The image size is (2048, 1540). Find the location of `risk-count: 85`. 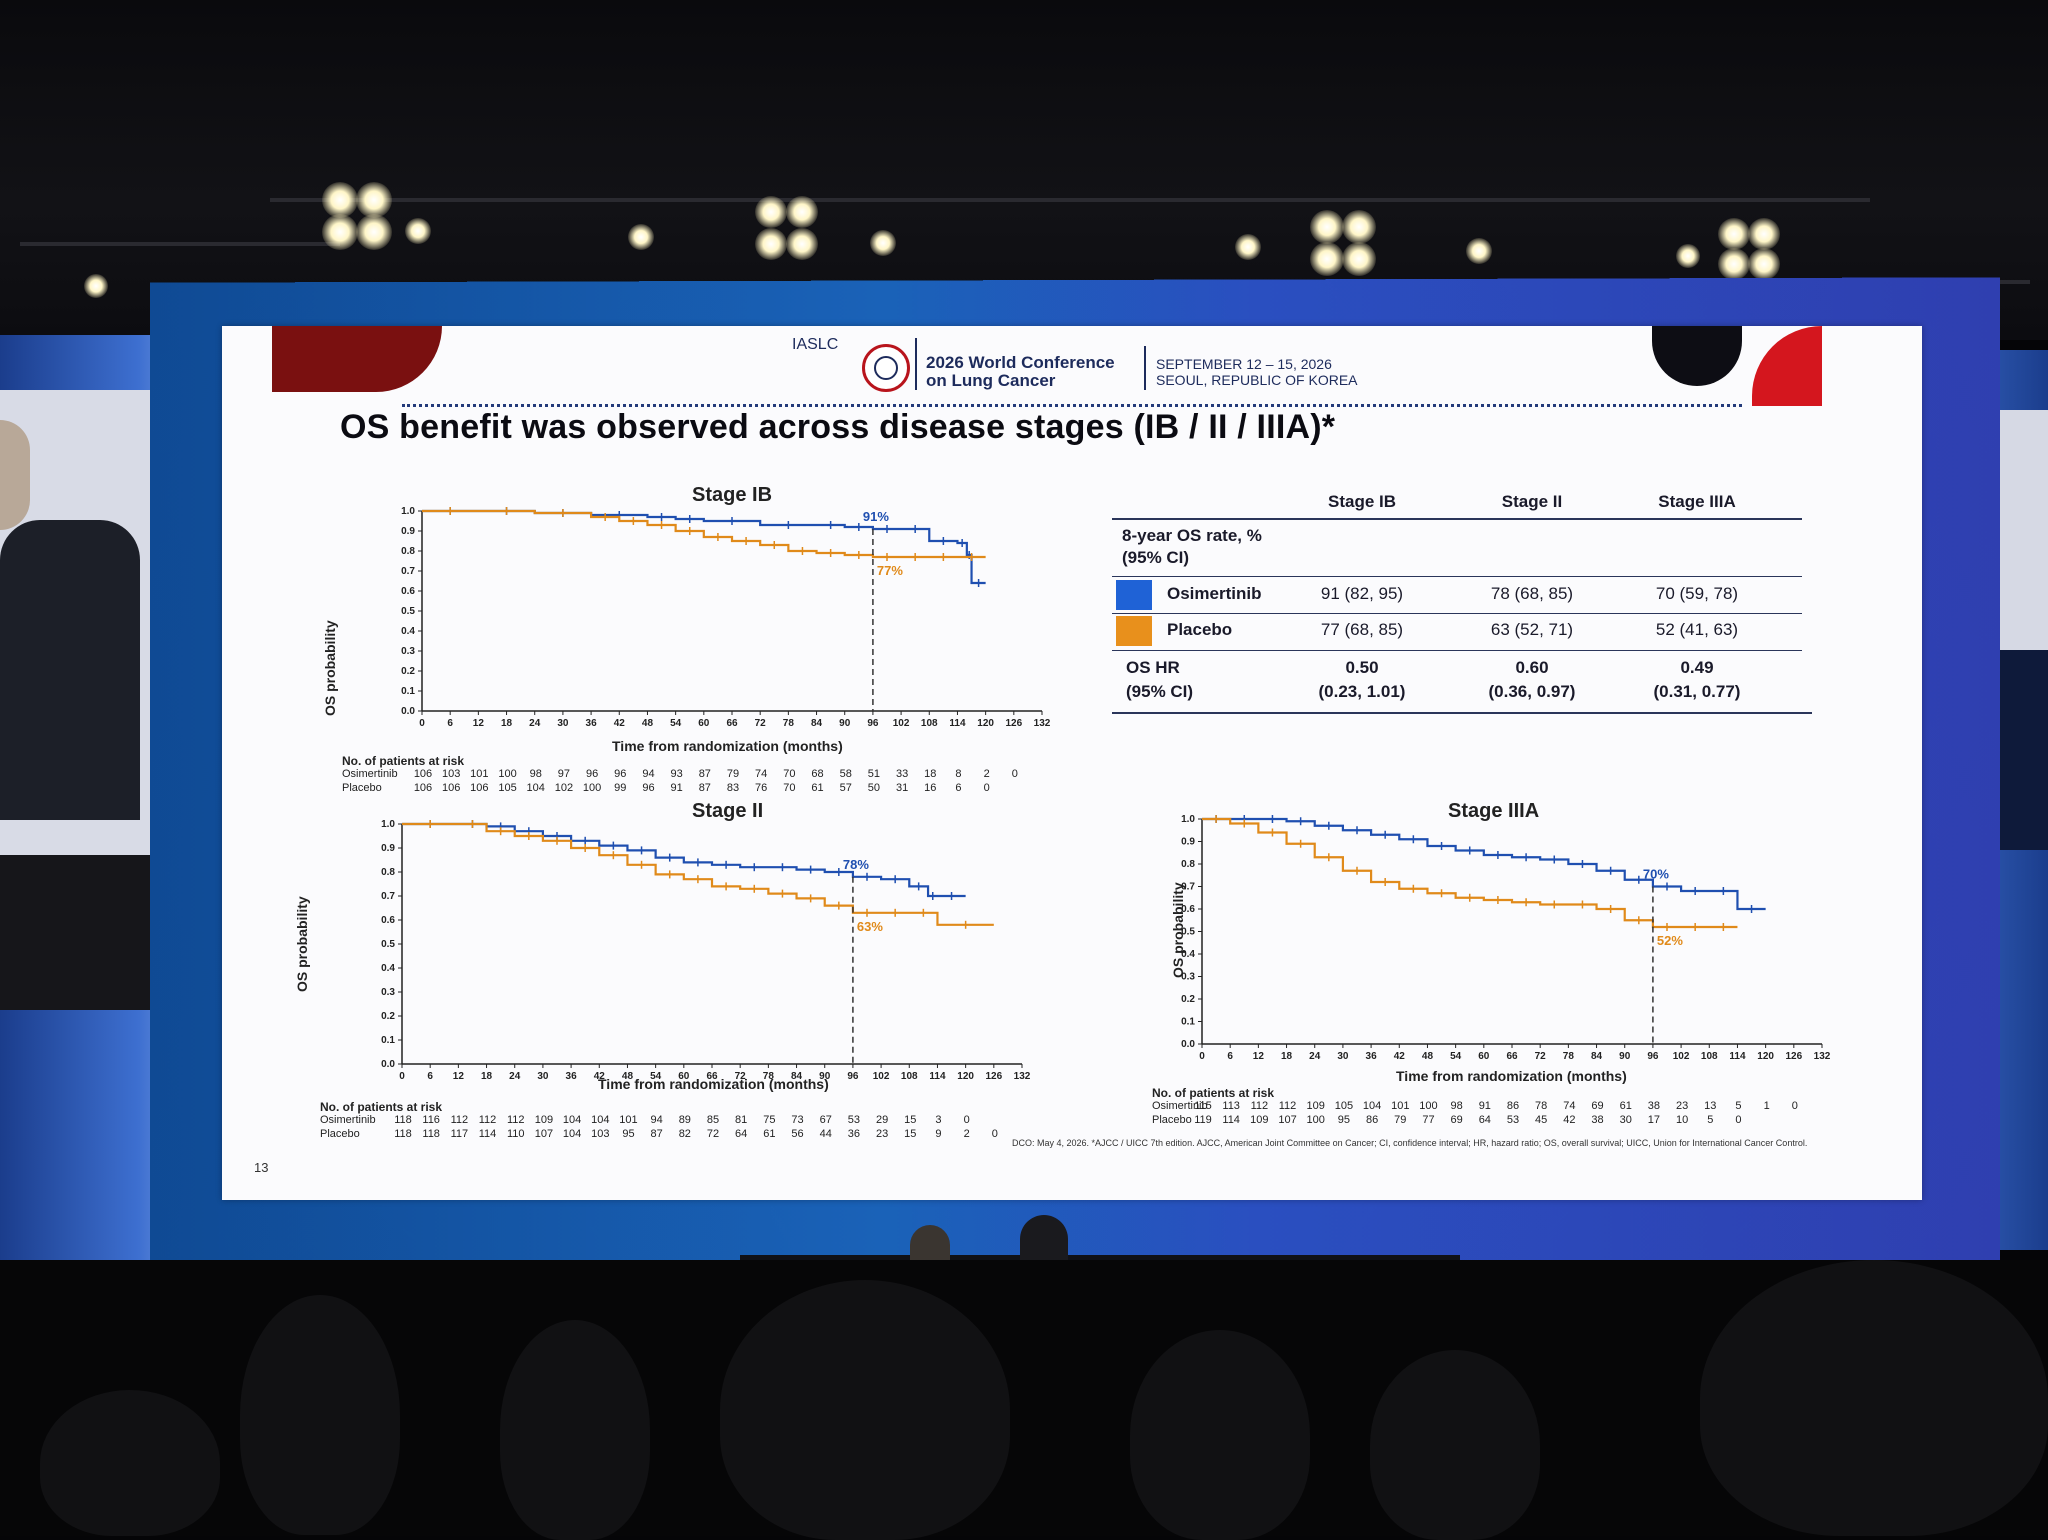

risk-count: 85 is located at coordinates (713, 1120).